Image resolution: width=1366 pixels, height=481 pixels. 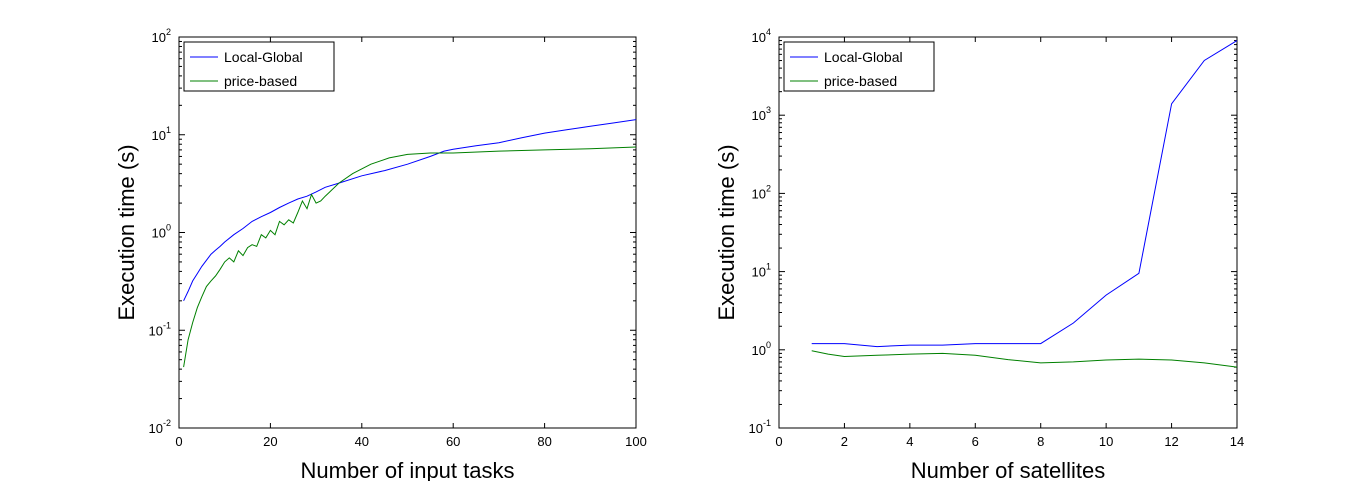 What do you see at coordinates (636, 441) in the screenshot?
I see `x-tick-label: 100` at bounding box center [636, 441].